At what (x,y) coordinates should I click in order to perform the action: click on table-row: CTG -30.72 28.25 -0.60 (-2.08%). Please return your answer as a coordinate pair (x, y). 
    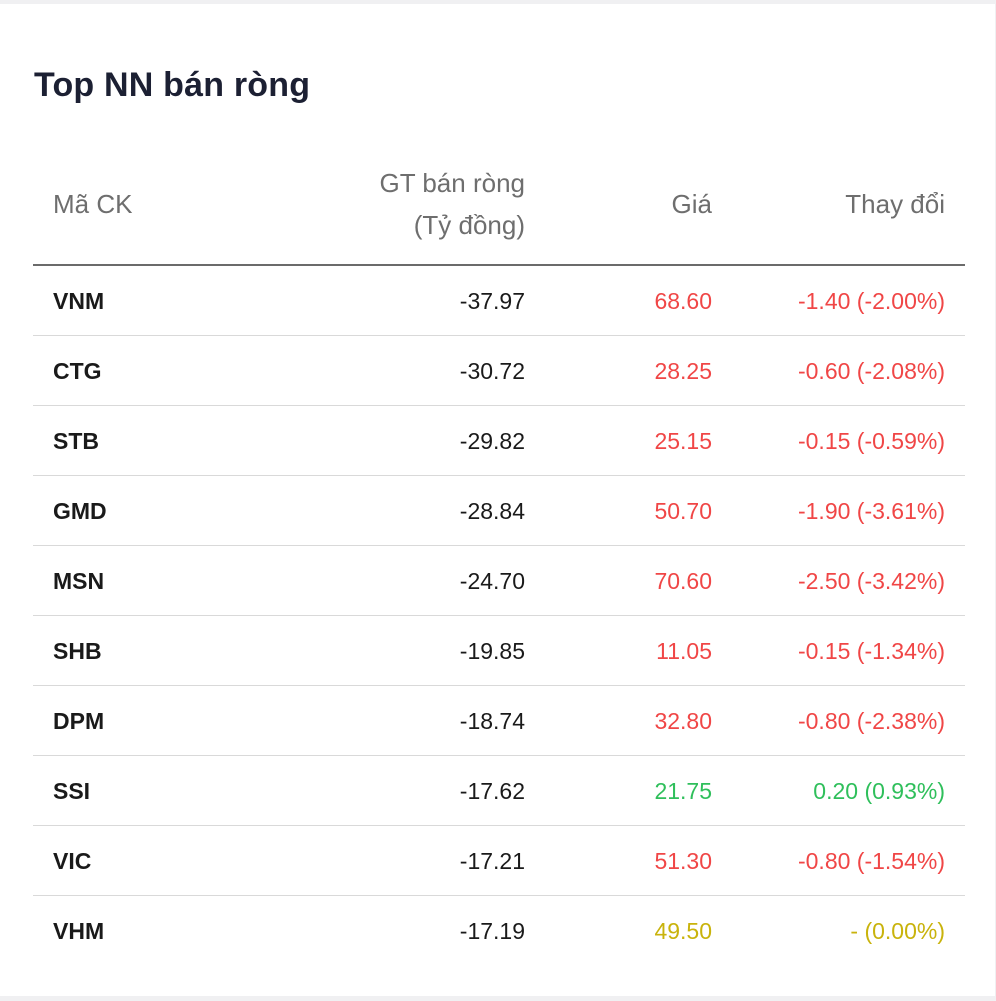
    Looking at the image, I should click on (499, 371).